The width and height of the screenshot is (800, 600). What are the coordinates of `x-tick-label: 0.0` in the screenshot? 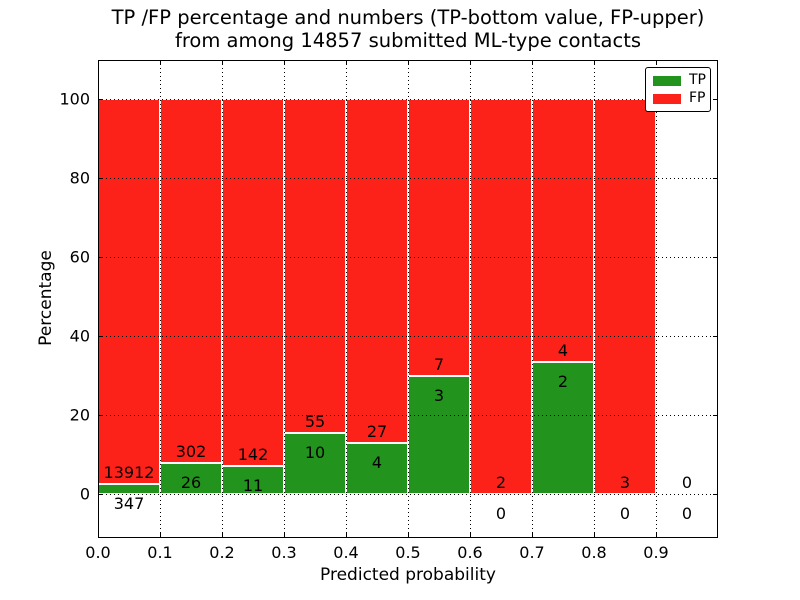 It's located at (98, 552).